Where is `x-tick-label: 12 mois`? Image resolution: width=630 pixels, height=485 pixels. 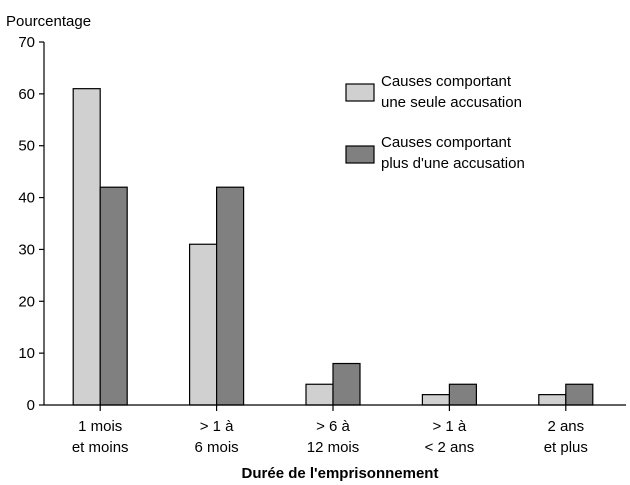 x-tick-label: 12 mois is located at coordinates (333, 447).